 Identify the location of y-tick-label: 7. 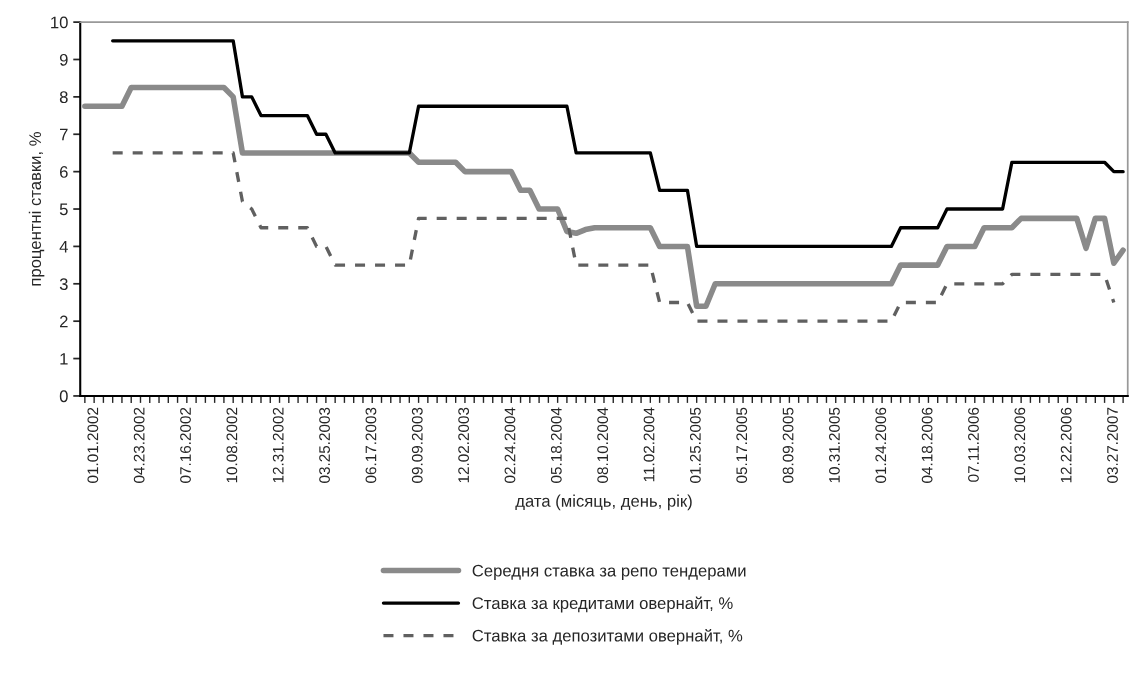
(64, 134).